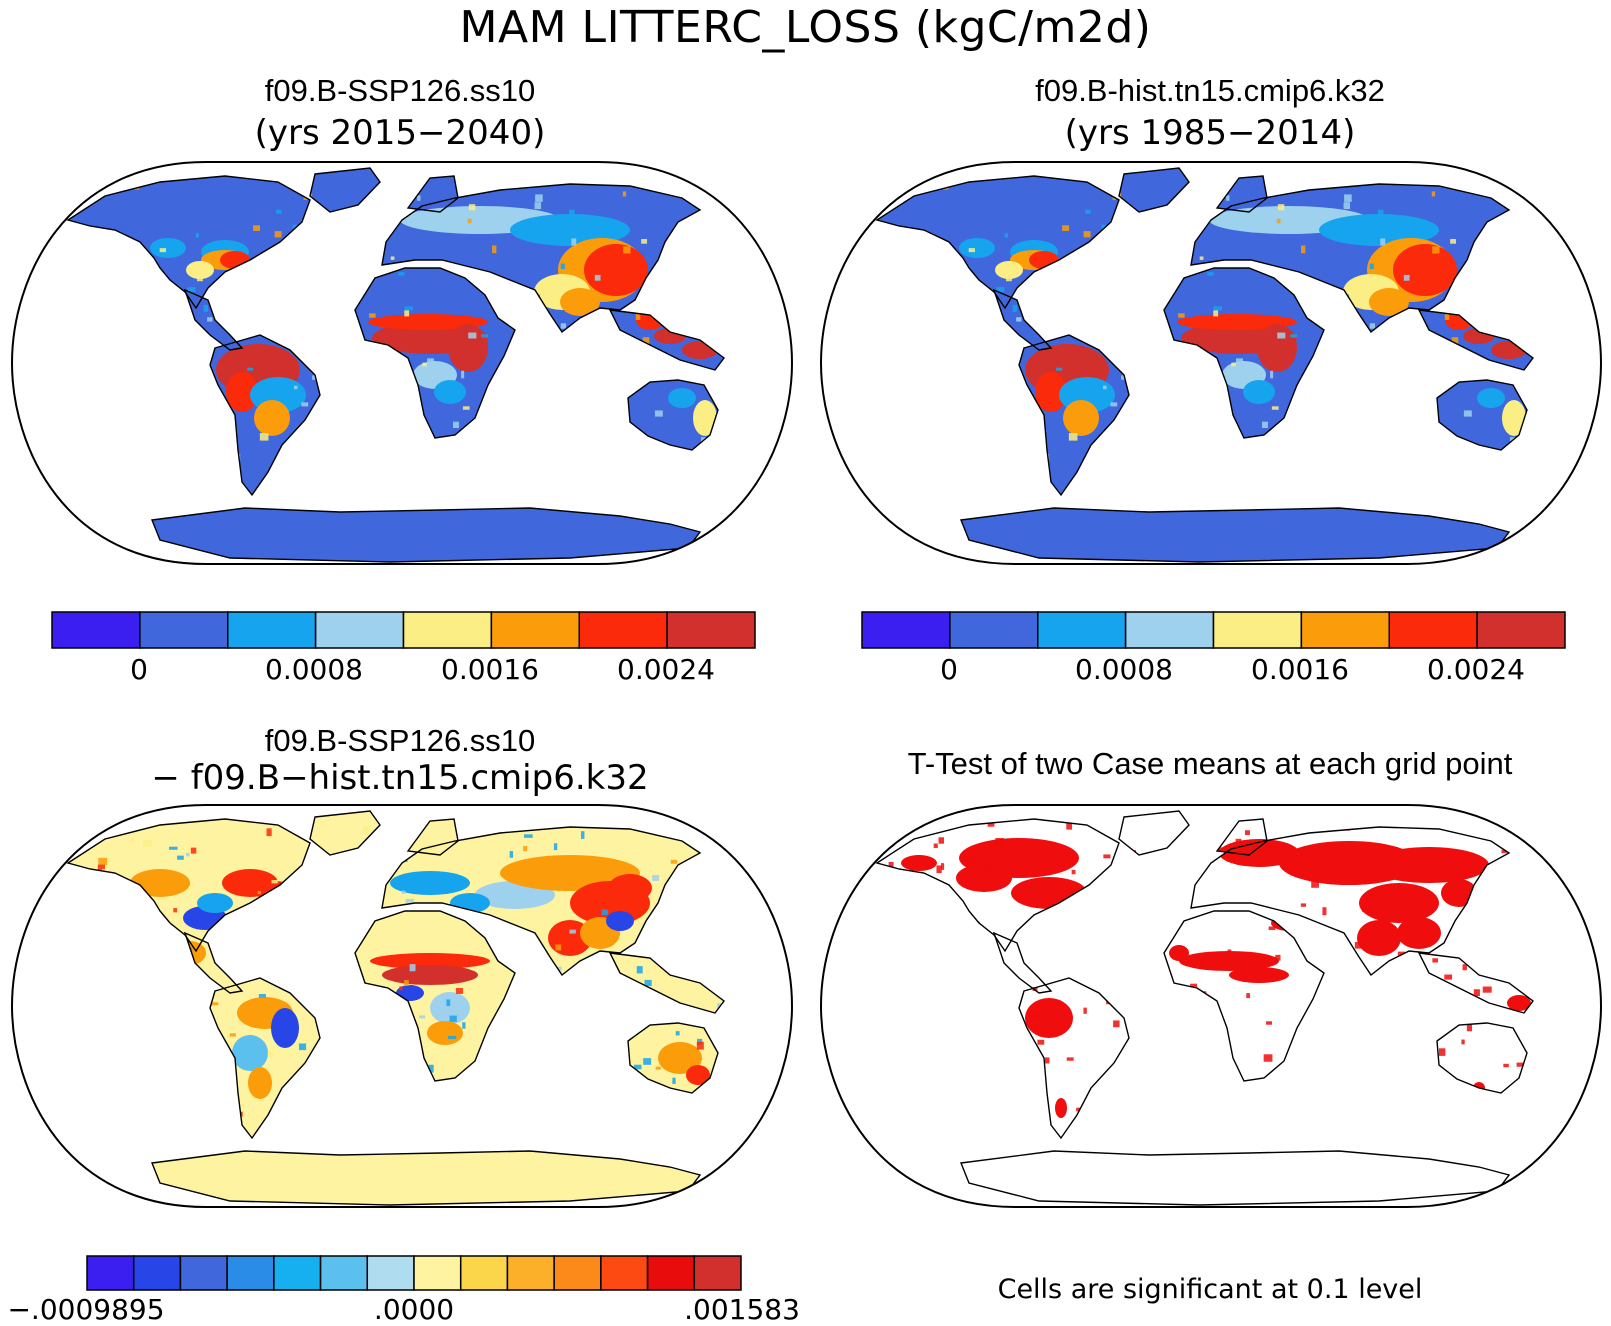  I want to click on colorbar-top-right, so click(1213, 630).